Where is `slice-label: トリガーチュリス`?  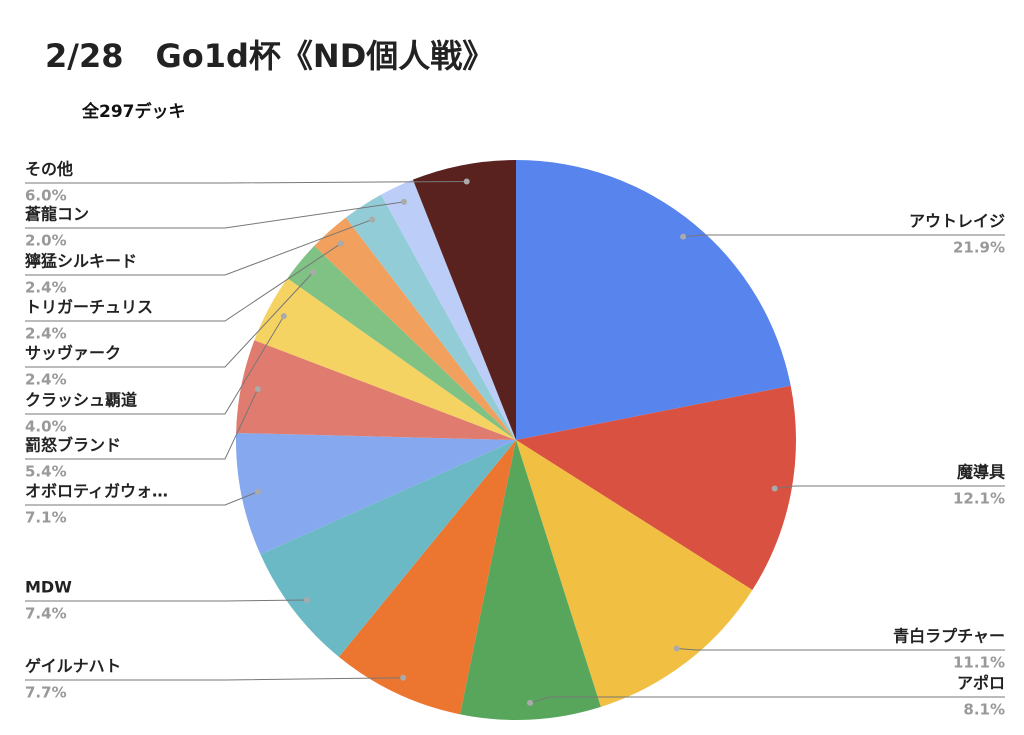
slice-label: トリガーチュリス is located at coordinates (89, 307).